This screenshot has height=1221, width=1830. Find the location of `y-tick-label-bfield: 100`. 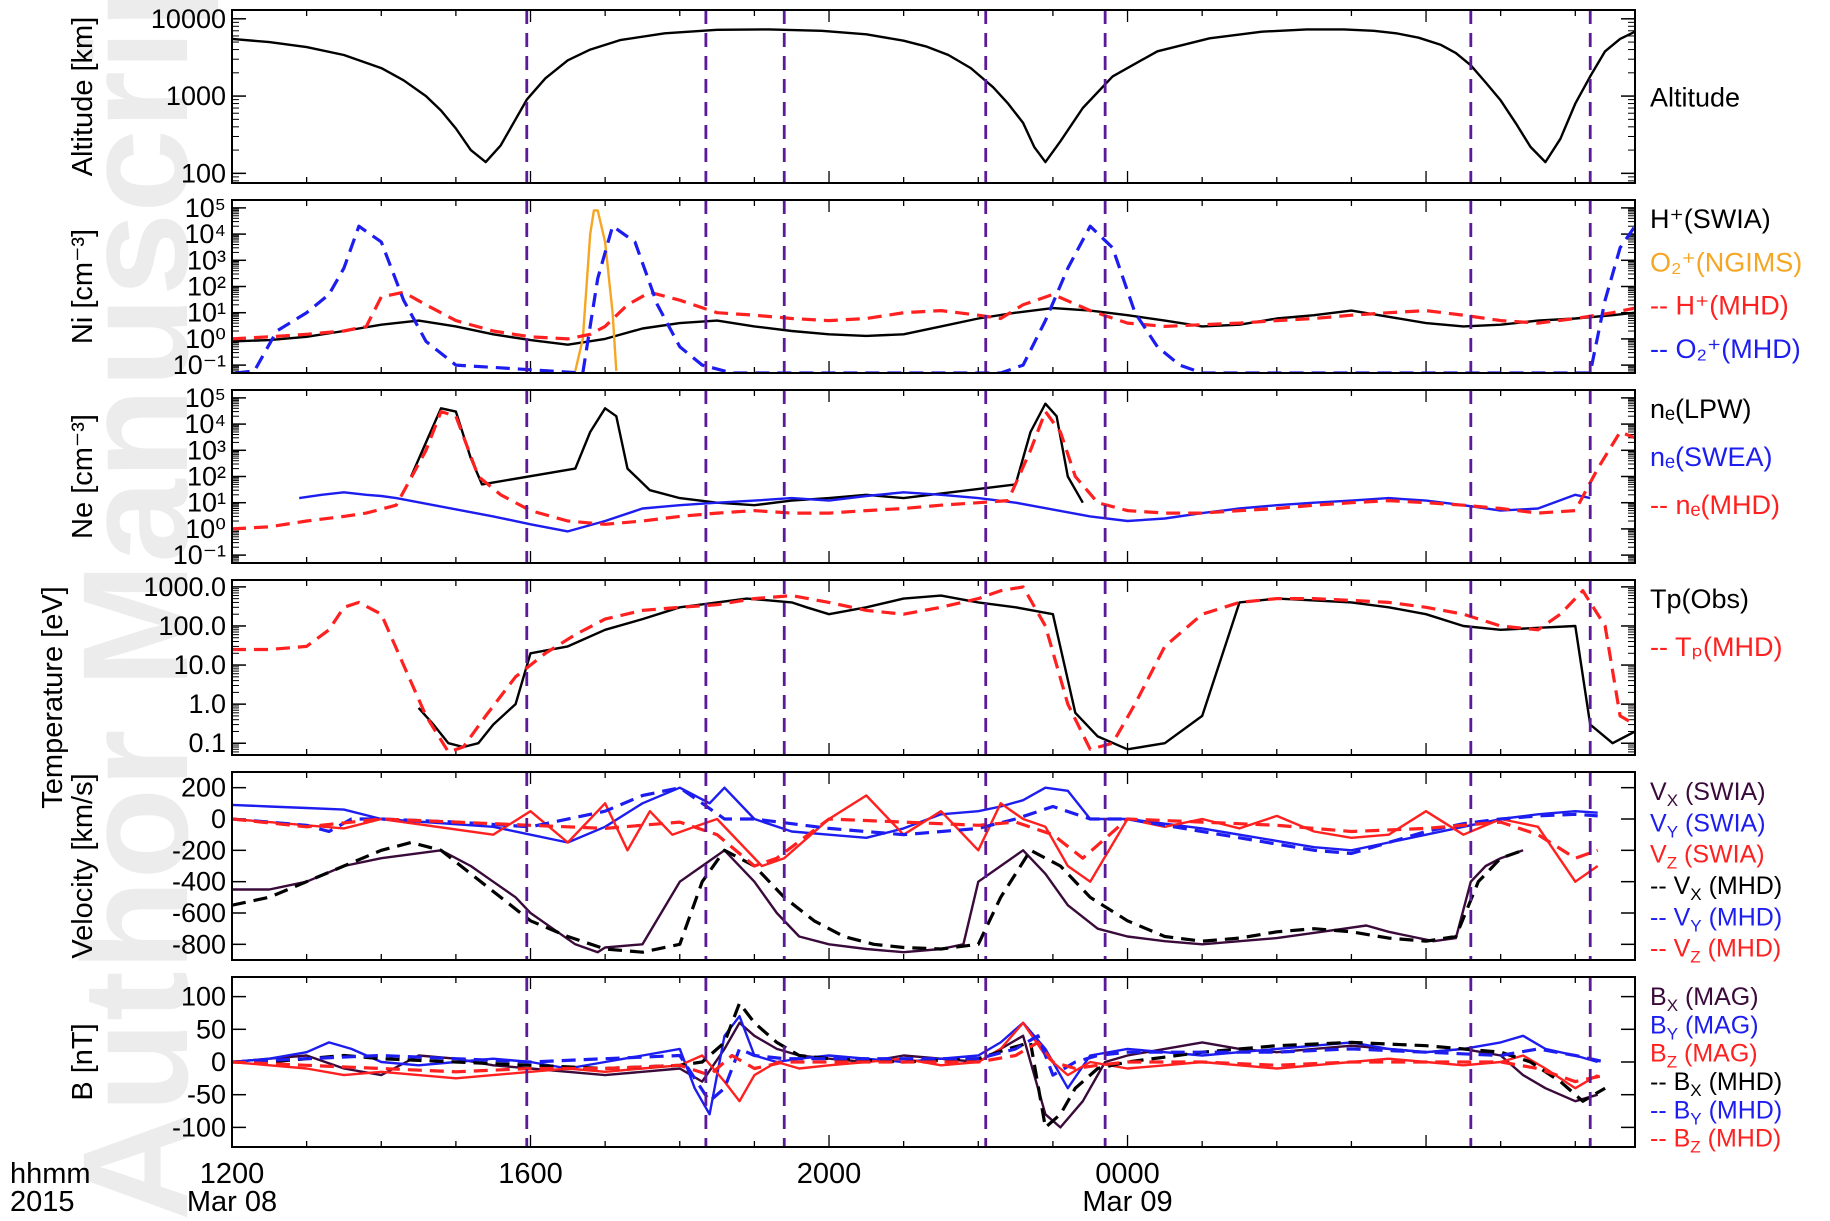

y-tick-label-bfield: 100 is located at coordinates (203, 997).